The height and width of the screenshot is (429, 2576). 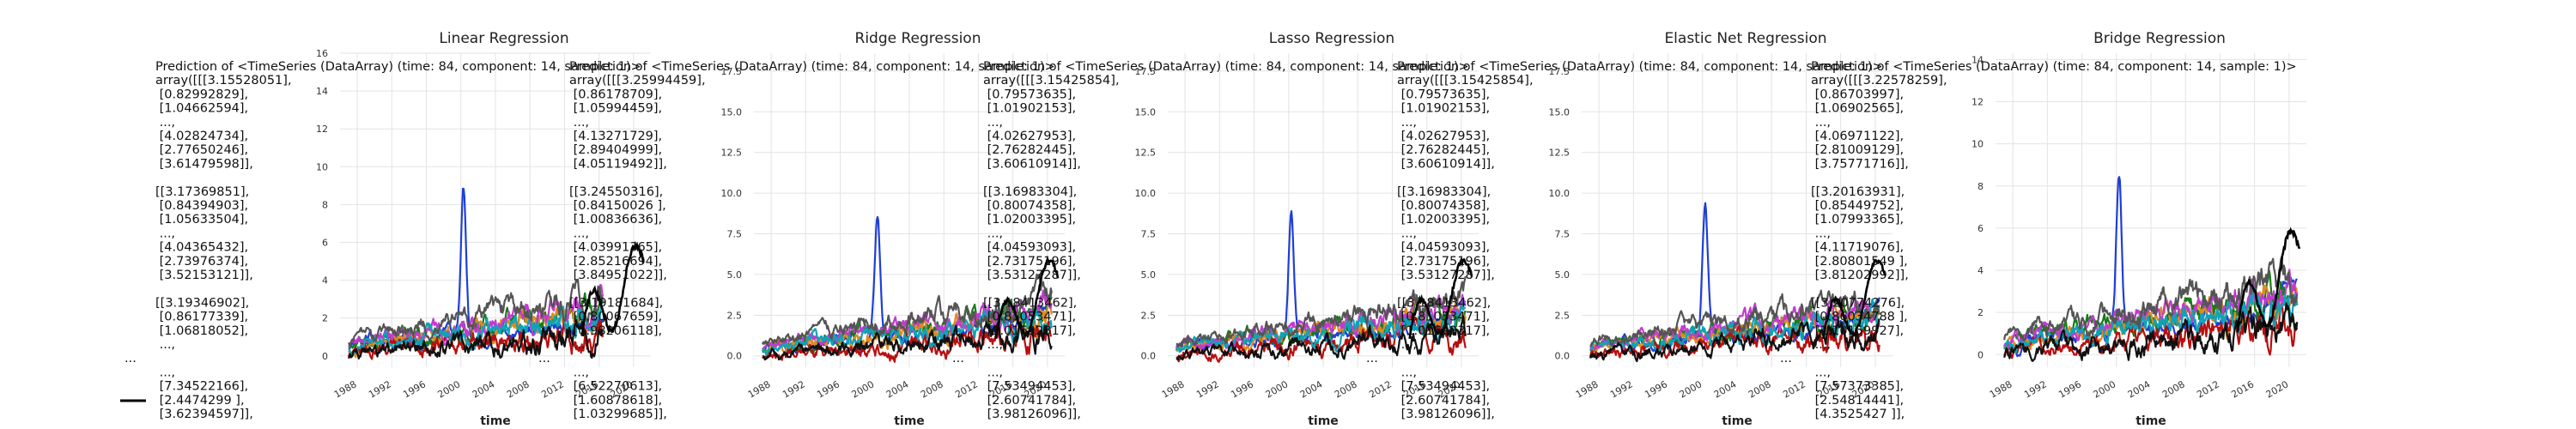 What do you see at coordinates (1446, 164) in the screenshot?
I see `legend-line: [3.60610914]],` at bounding box center [1446, 164].